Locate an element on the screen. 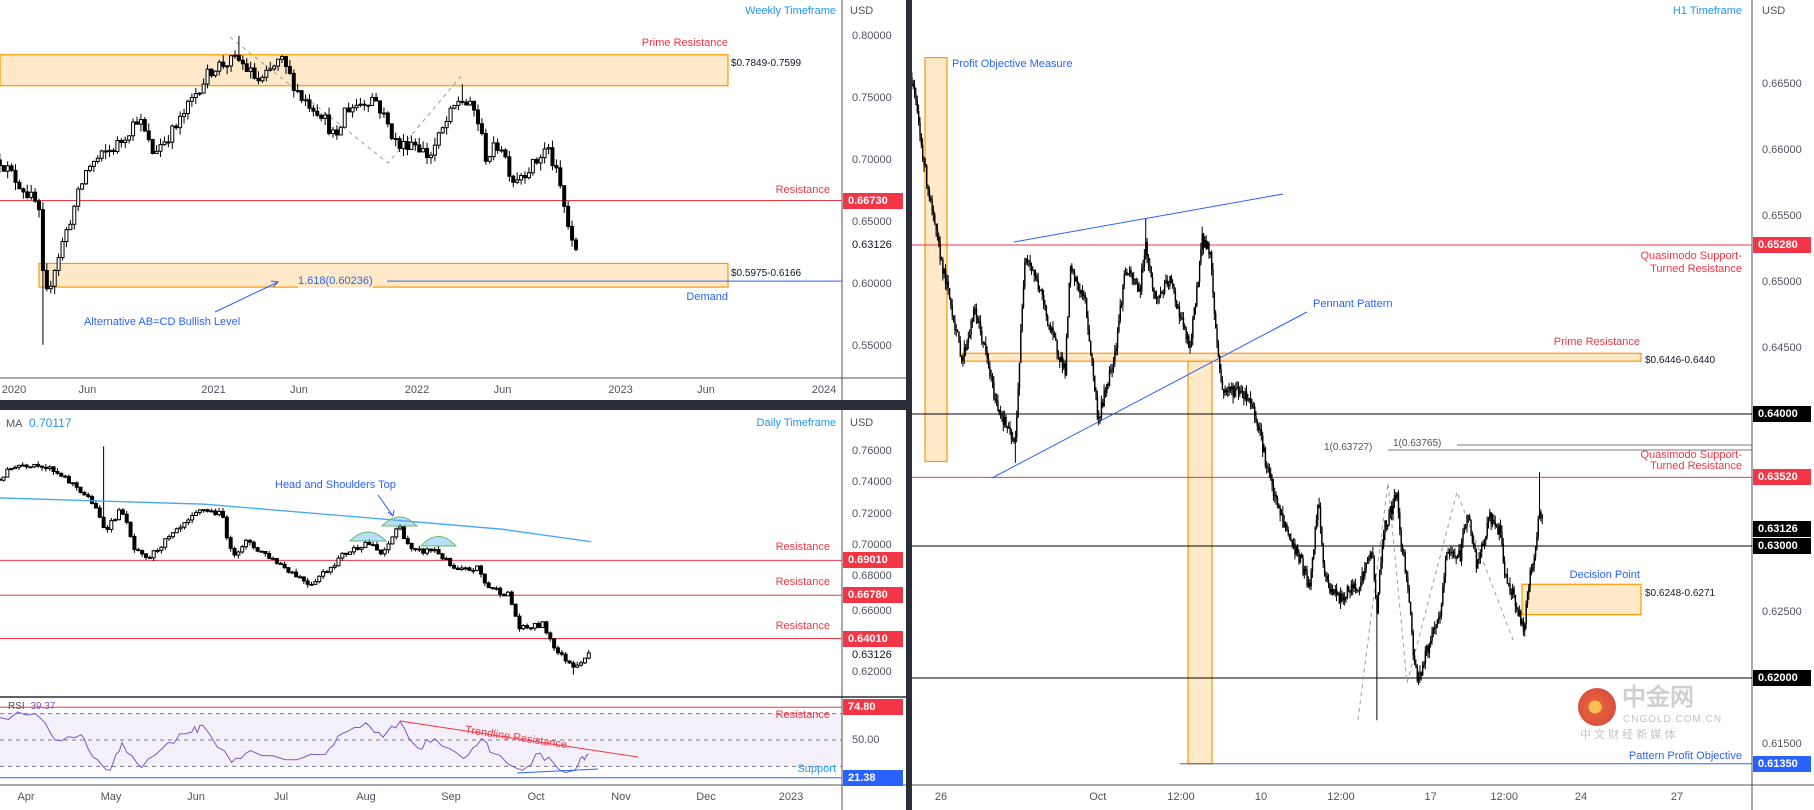  pane-divider is located at coordinates (453, 405).